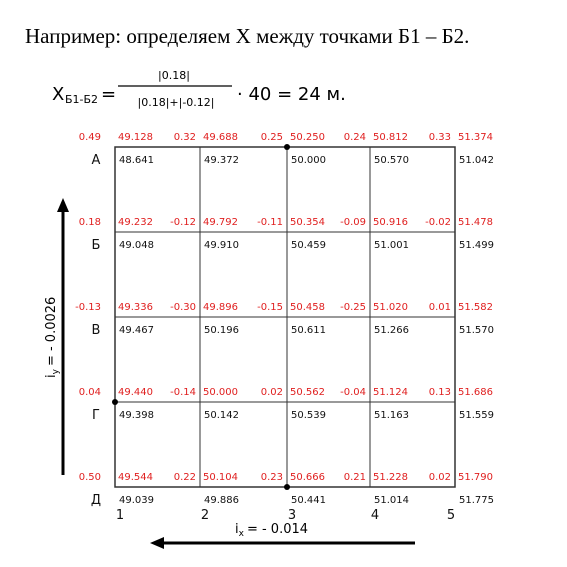 The height and width of the screenshot is (567, 567). Describe the element at coordinates (476, 245) in the screenshot. I see `actual-mark: 51.499` at that location.